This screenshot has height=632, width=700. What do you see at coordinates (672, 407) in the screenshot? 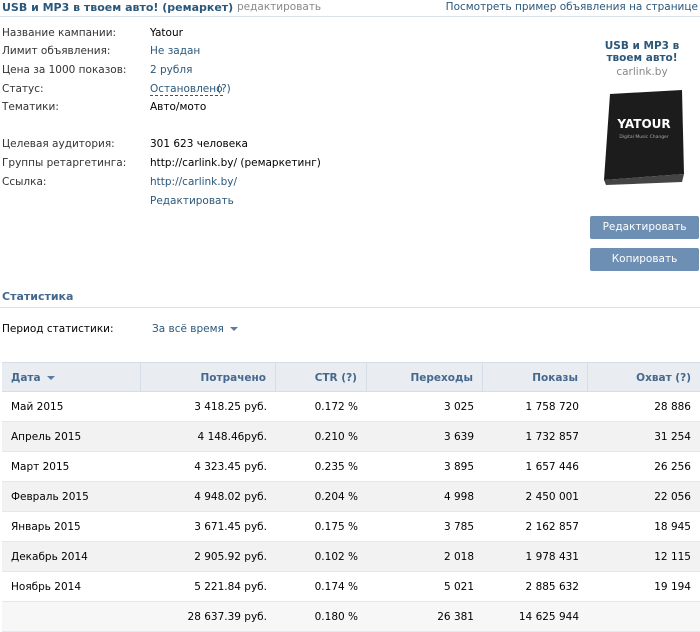
I see `table-cell: 28 886` at bounding box center [672, 407].